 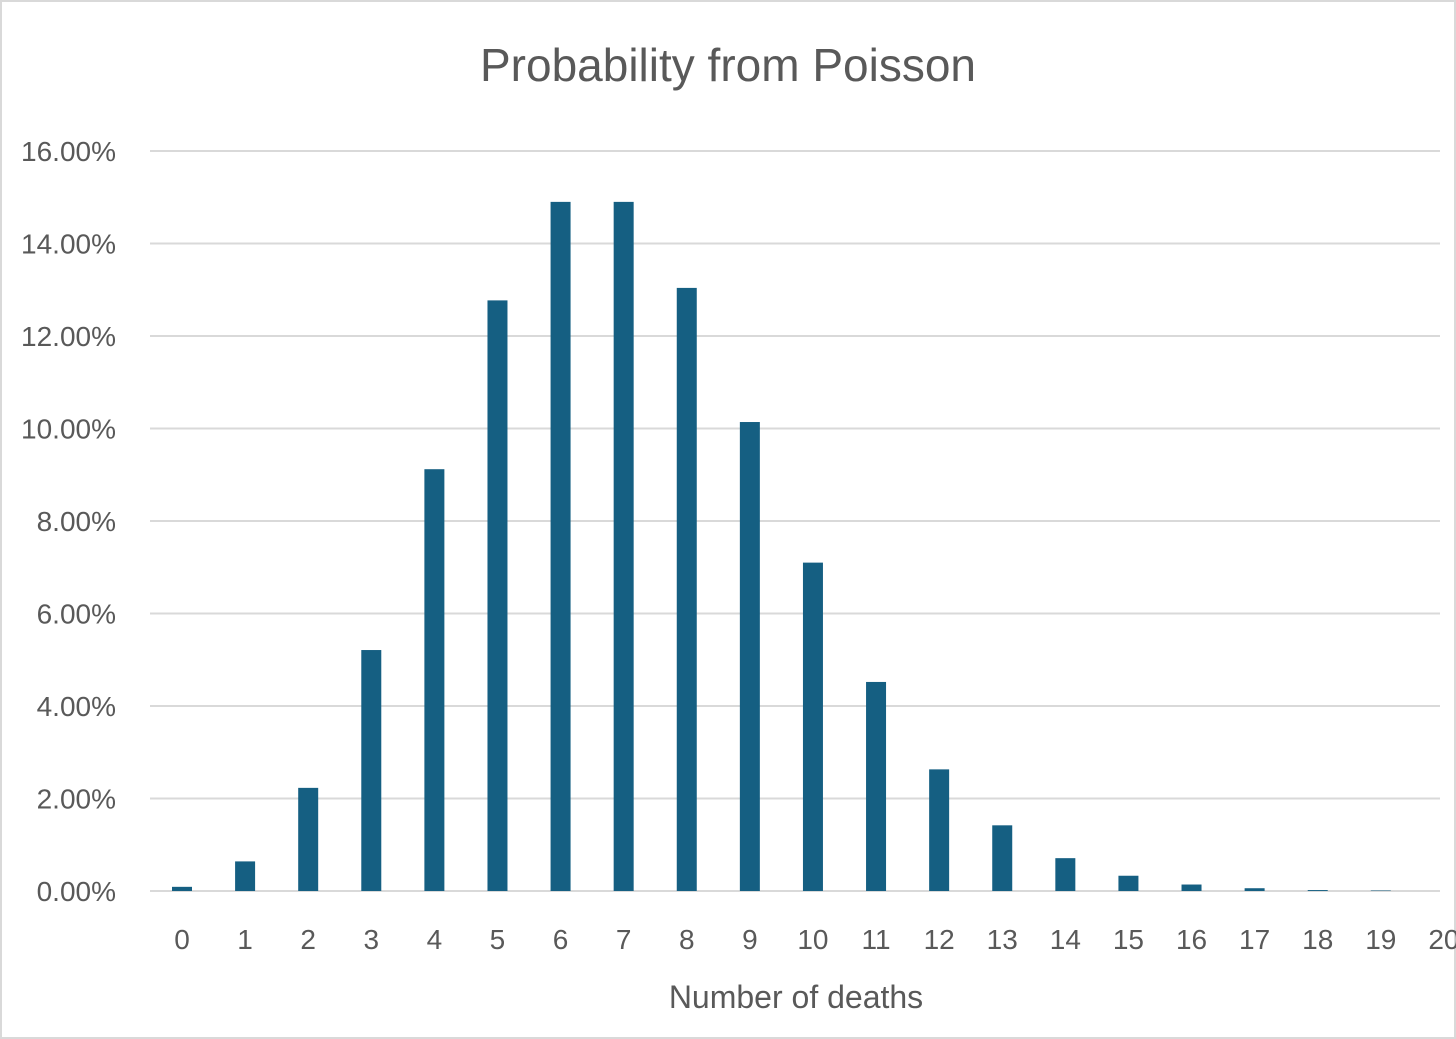 What do you see at coordinates (876, 939) in the screenshot?
I see `x-tick-label: 11` at bounding box center [876, 939].